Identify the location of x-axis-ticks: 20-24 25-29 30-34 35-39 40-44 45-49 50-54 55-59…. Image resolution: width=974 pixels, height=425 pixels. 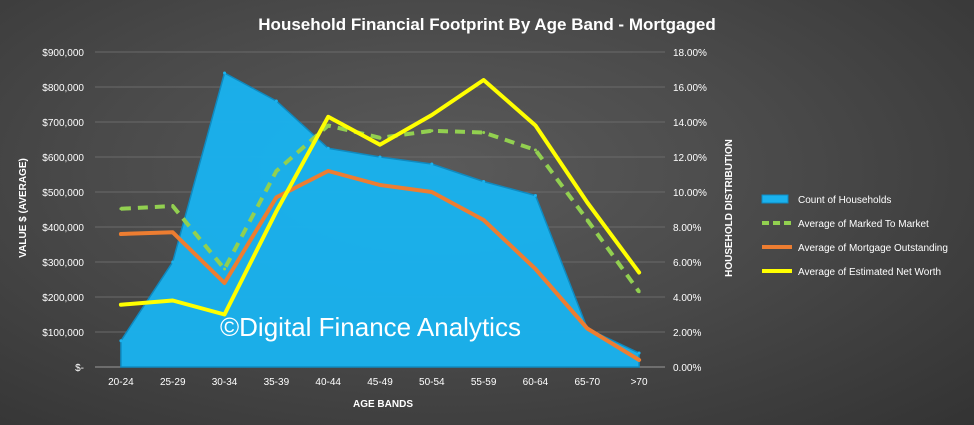
(378, 382).